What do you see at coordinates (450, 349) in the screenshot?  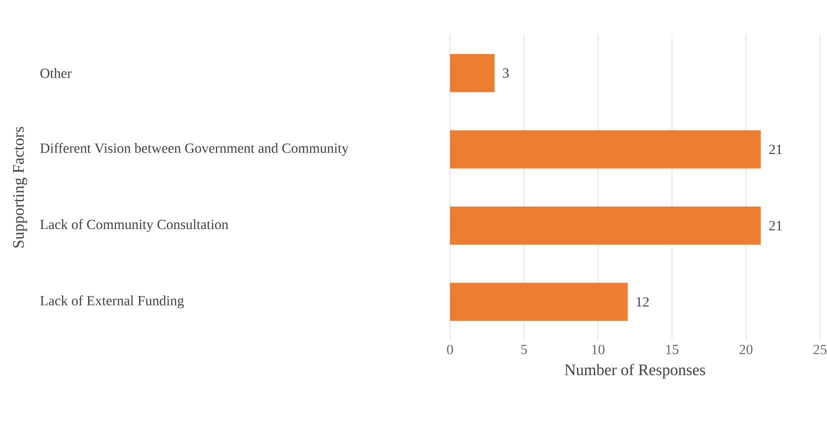 I see `x-tick-label: 0` at bounding box center [450, 349].